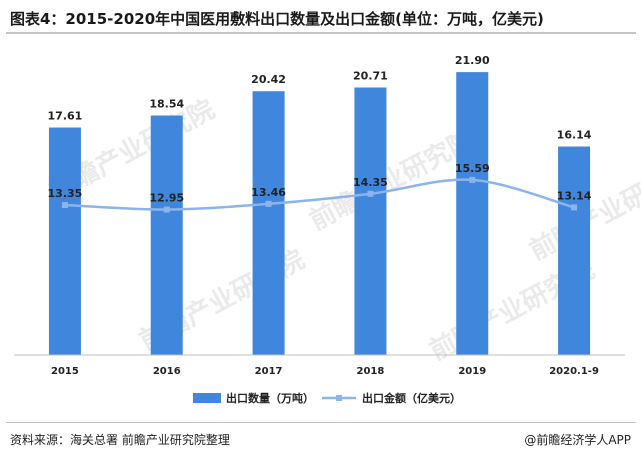 This screenshot has height=459, width=641. I want to click on chart-title: 图表4：2015-2020年中国医用敷料出口数量及出口金额(单位：万吨，亿美元), so click(277, 19).